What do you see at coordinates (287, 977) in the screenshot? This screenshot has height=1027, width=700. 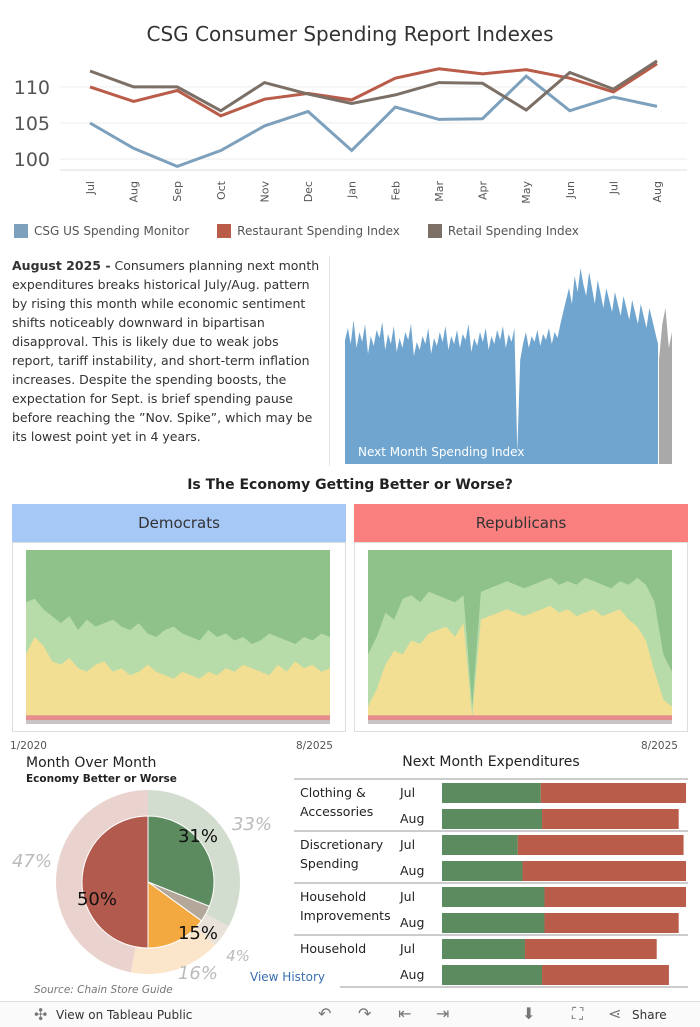 I see `view-history-link: View History` at bounding box center [287, 977].